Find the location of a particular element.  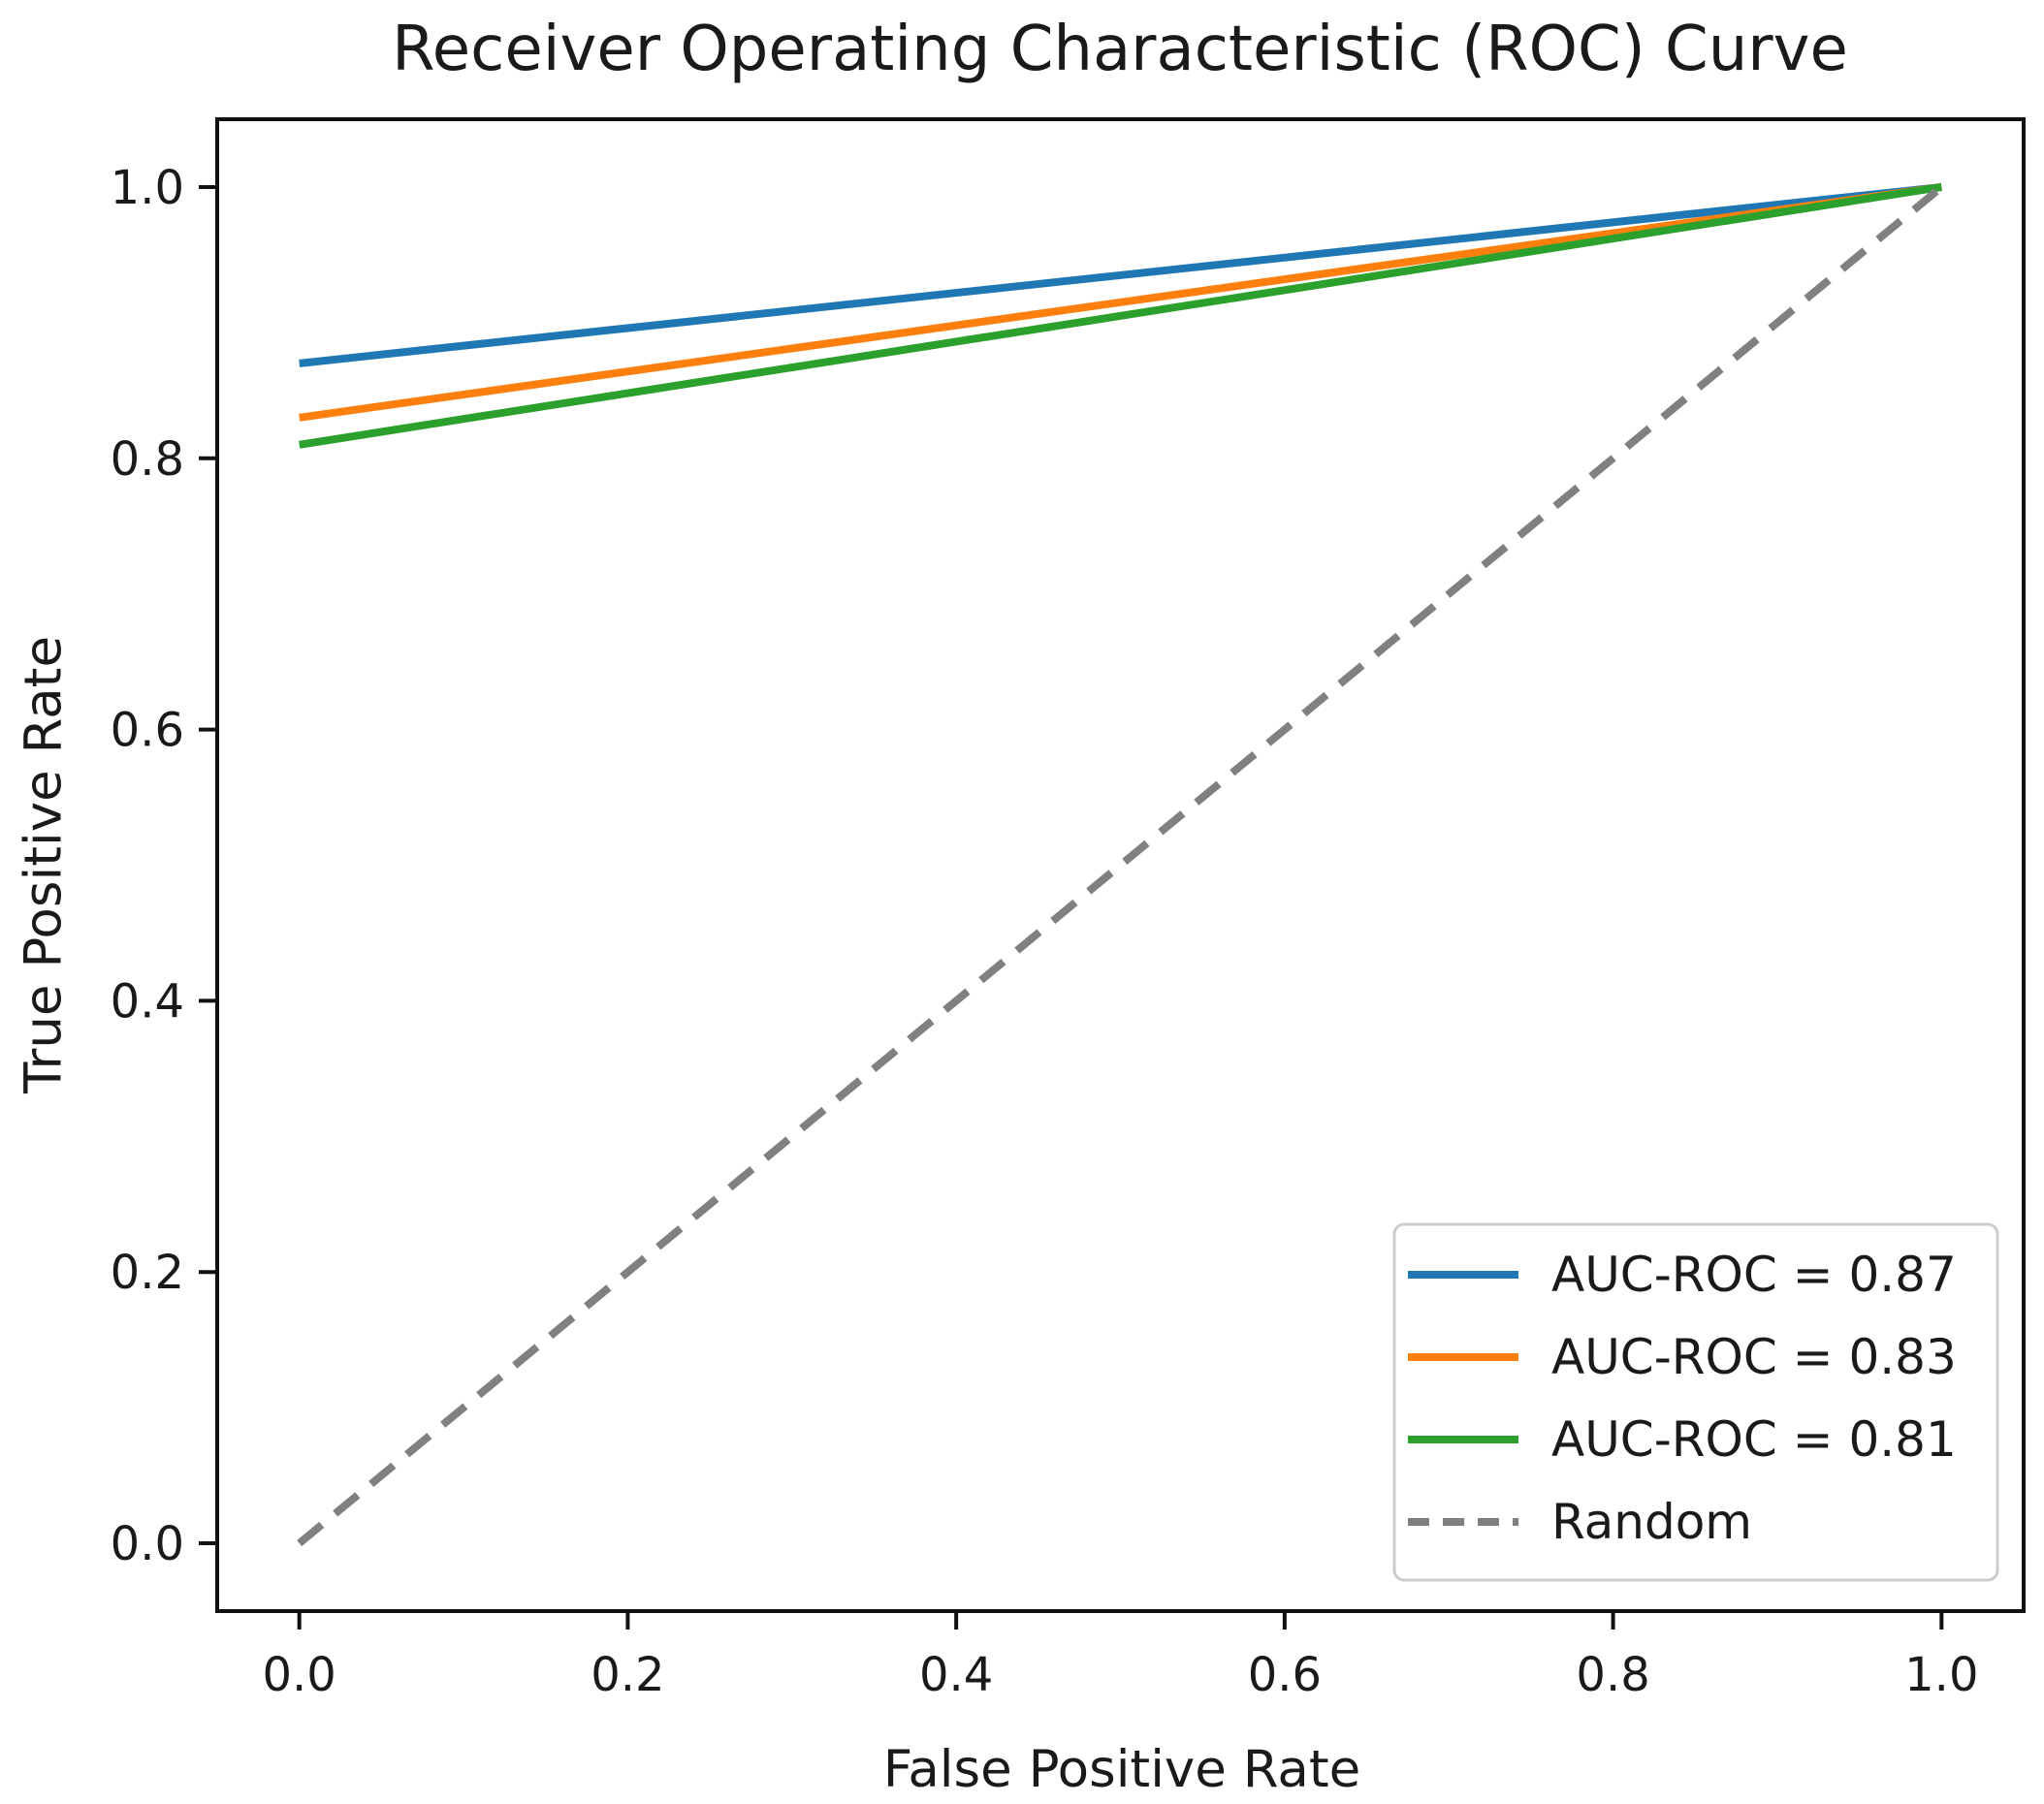

y-tick-label: 0.8 is located at coordinates (147, 459).